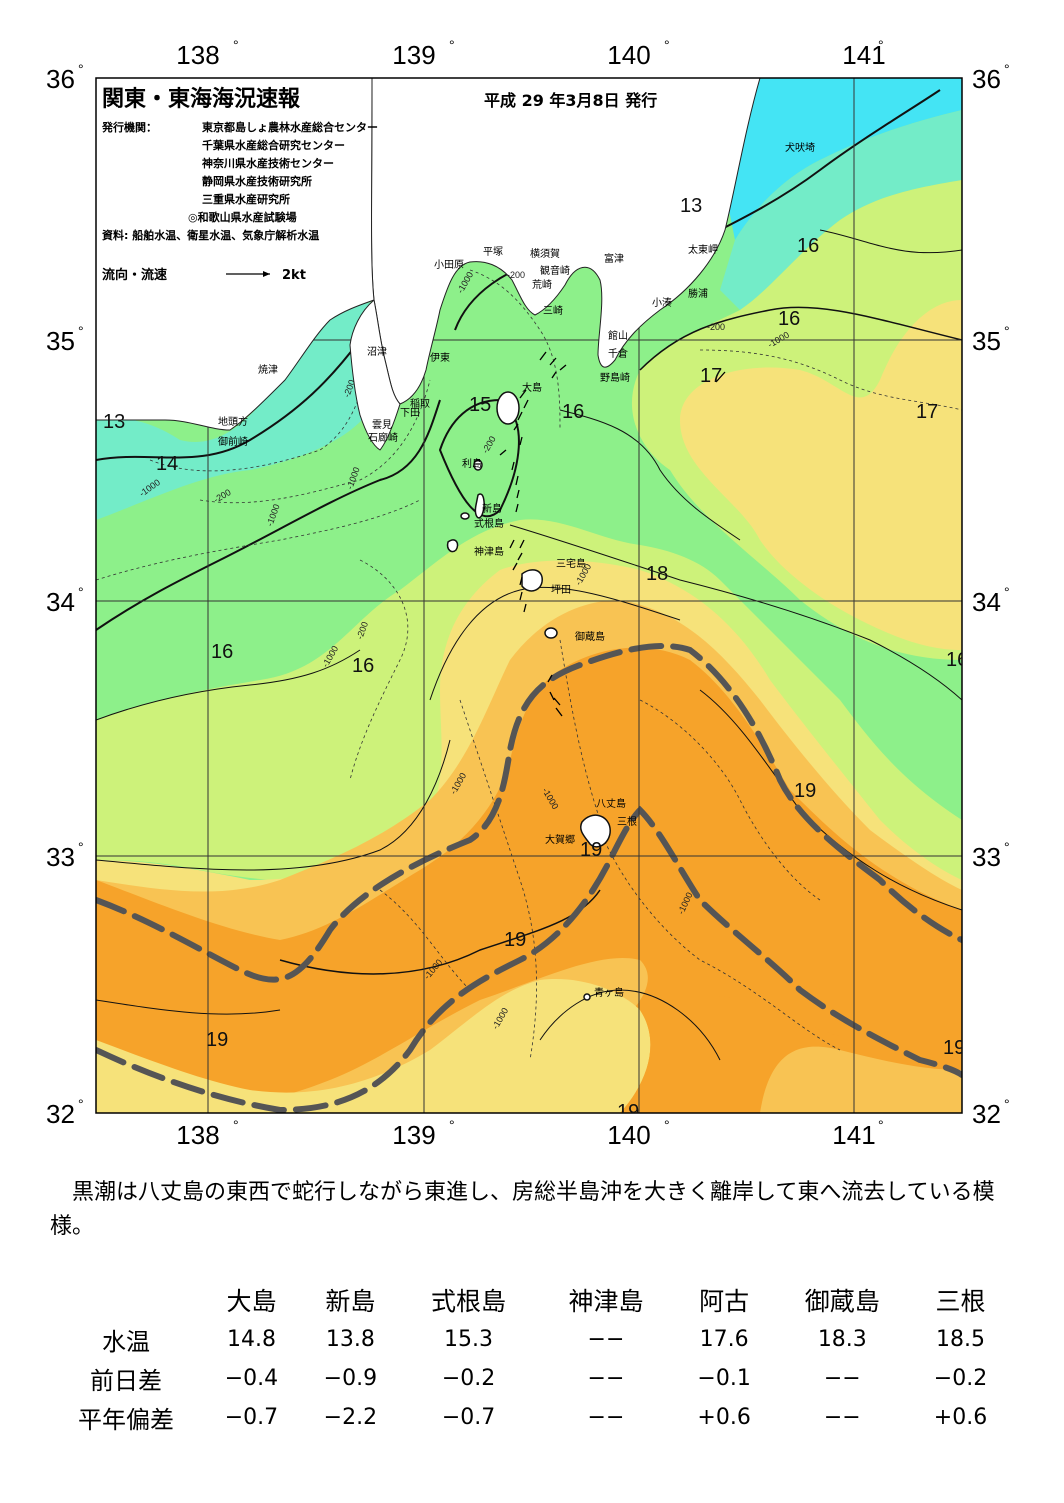 The image size is (1064, 1503). What do you see at coordinates (561, 589) in the screenshot?
I see `place-label: 坪田` at bounding box center [561, 589].